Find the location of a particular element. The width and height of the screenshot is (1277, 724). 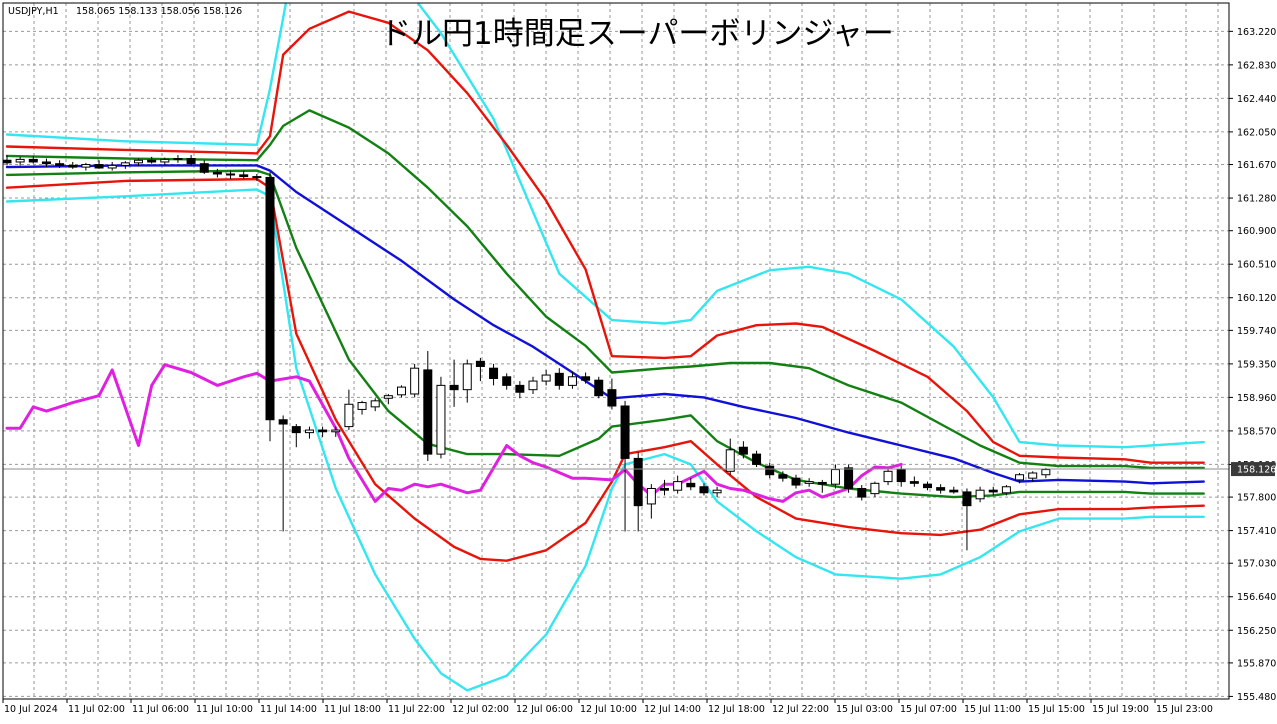

x-tick-label: 11 Jul 14:00 is located at coordinates (288, 709).